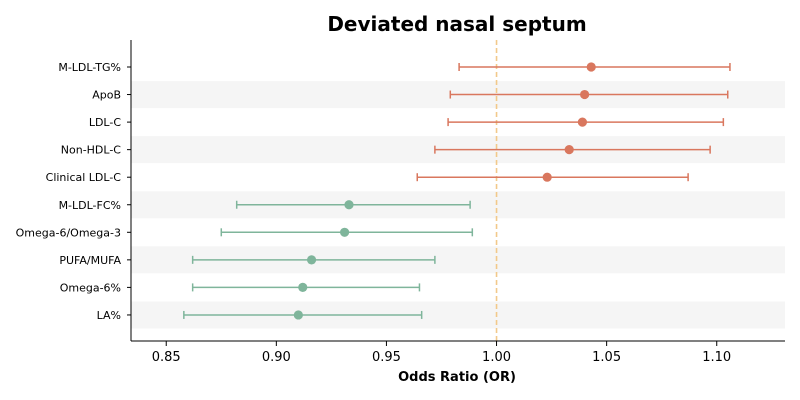  Describe the element at coordinates (496, 357) in the screenshot. I see `x-tick-label: 1.00` at that location.